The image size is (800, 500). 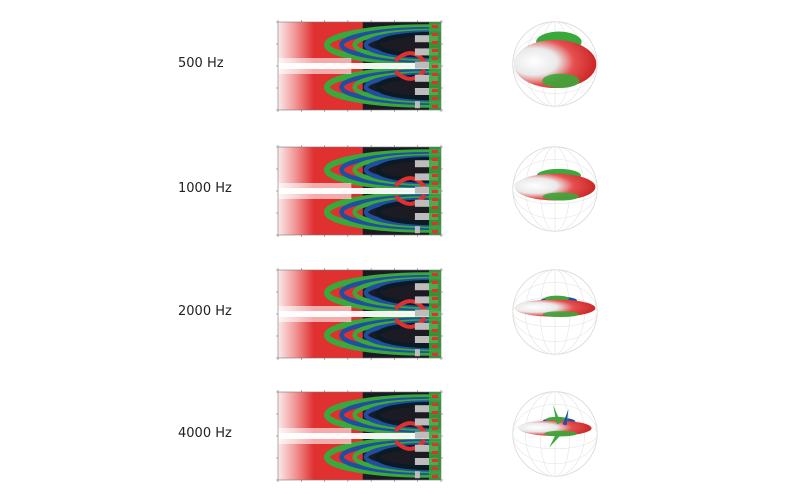 I want to click on frequency-label: 500 Hz, so click(x=201, y=63).